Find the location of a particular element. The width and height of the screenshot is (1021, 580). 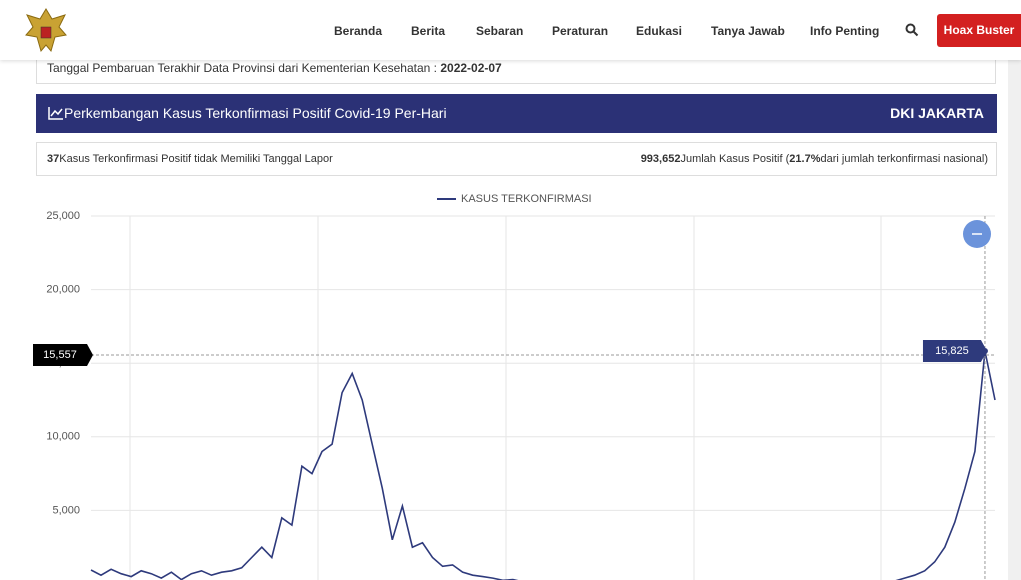

chart-icon is located at coordinates (55, 113).